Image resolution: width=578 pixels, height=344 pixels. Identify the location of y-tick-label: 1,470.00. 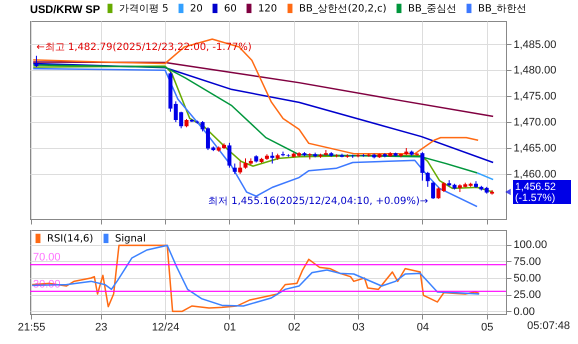
(535, 122).